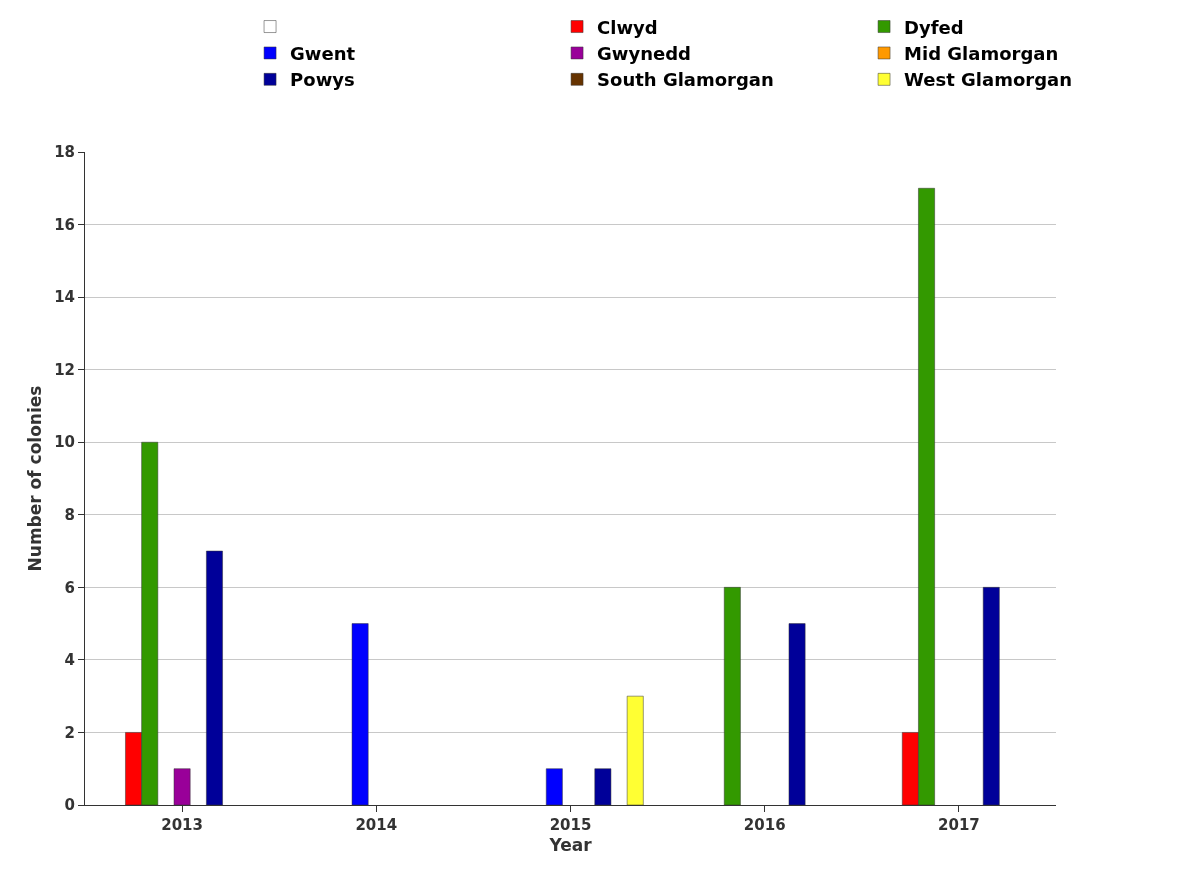 Image resolution: width=1179 pixels, height=870 pixels. I want to click on x-tick-label: 2015, so click(570, 825).